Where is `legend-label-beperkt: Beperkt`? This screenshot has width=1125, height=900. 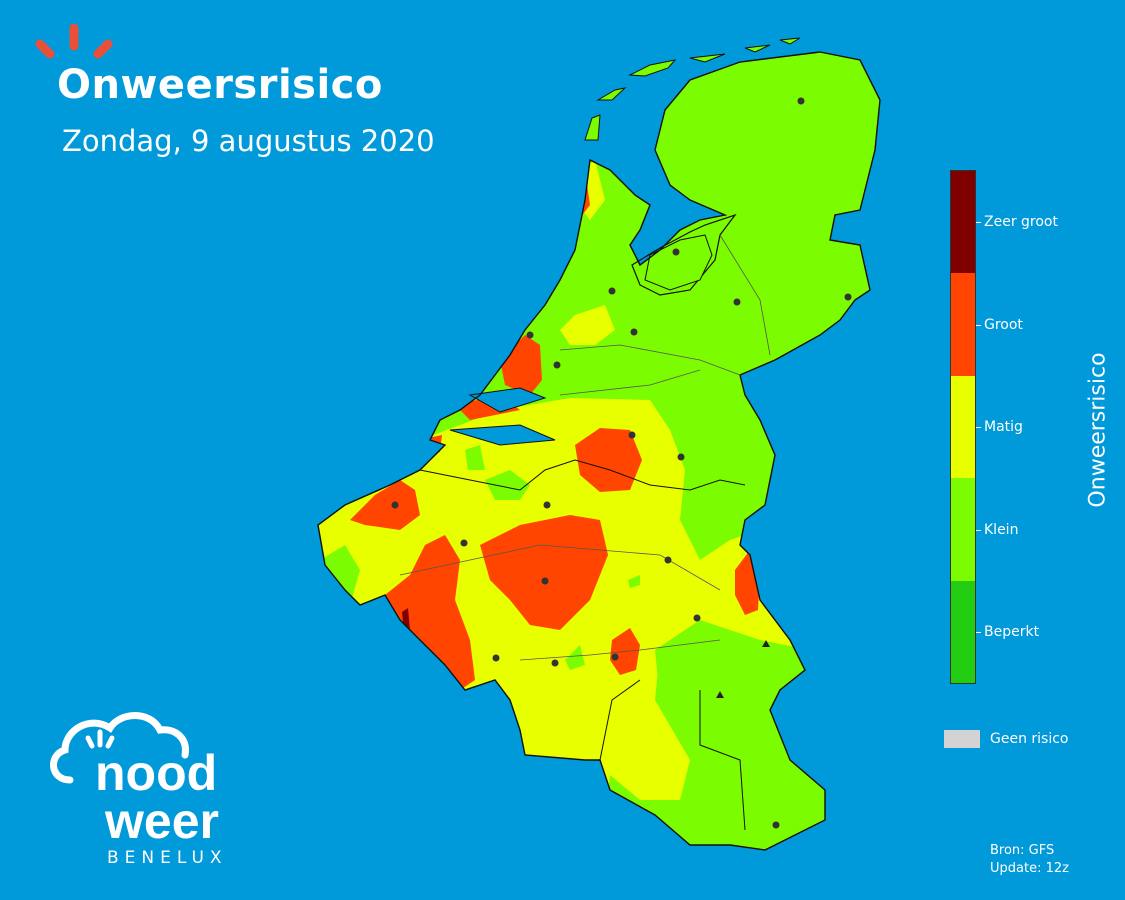
legend-label-beperkt: Beperkt is located at coordinates (1012, 632).